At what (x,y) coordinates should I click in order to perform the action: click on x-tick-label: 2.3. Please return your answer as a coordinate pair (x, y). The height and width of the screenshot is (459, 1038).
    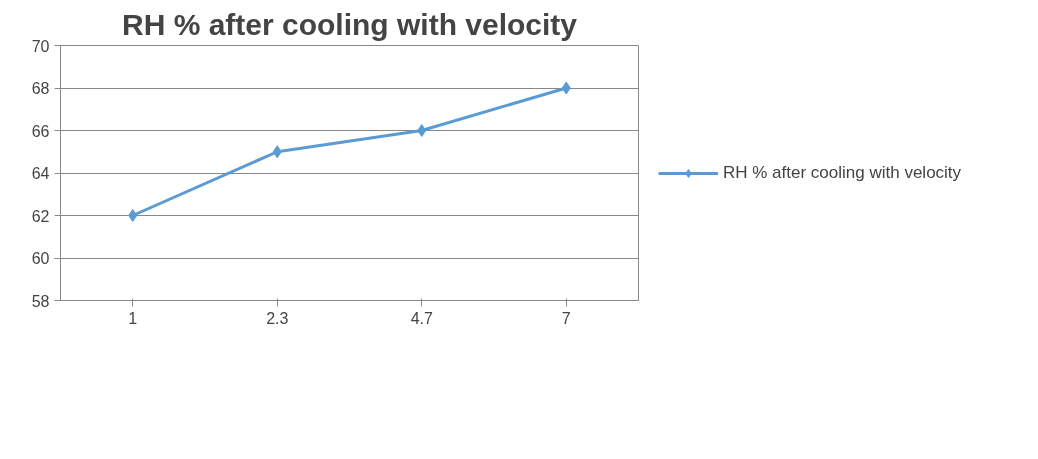
    Looking at the image, I should click on (277, 318).